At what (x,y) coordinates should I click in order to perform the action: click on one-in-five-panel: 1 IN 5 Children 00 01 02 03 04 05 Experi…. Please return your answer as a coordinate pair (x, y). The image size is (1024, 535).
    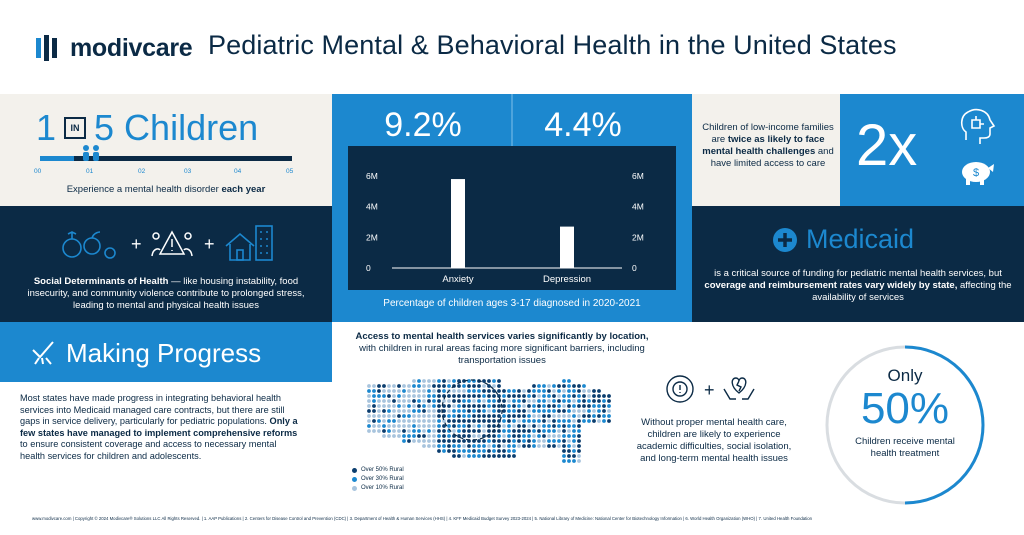
    Looking at the image, I should click on (166, 150).